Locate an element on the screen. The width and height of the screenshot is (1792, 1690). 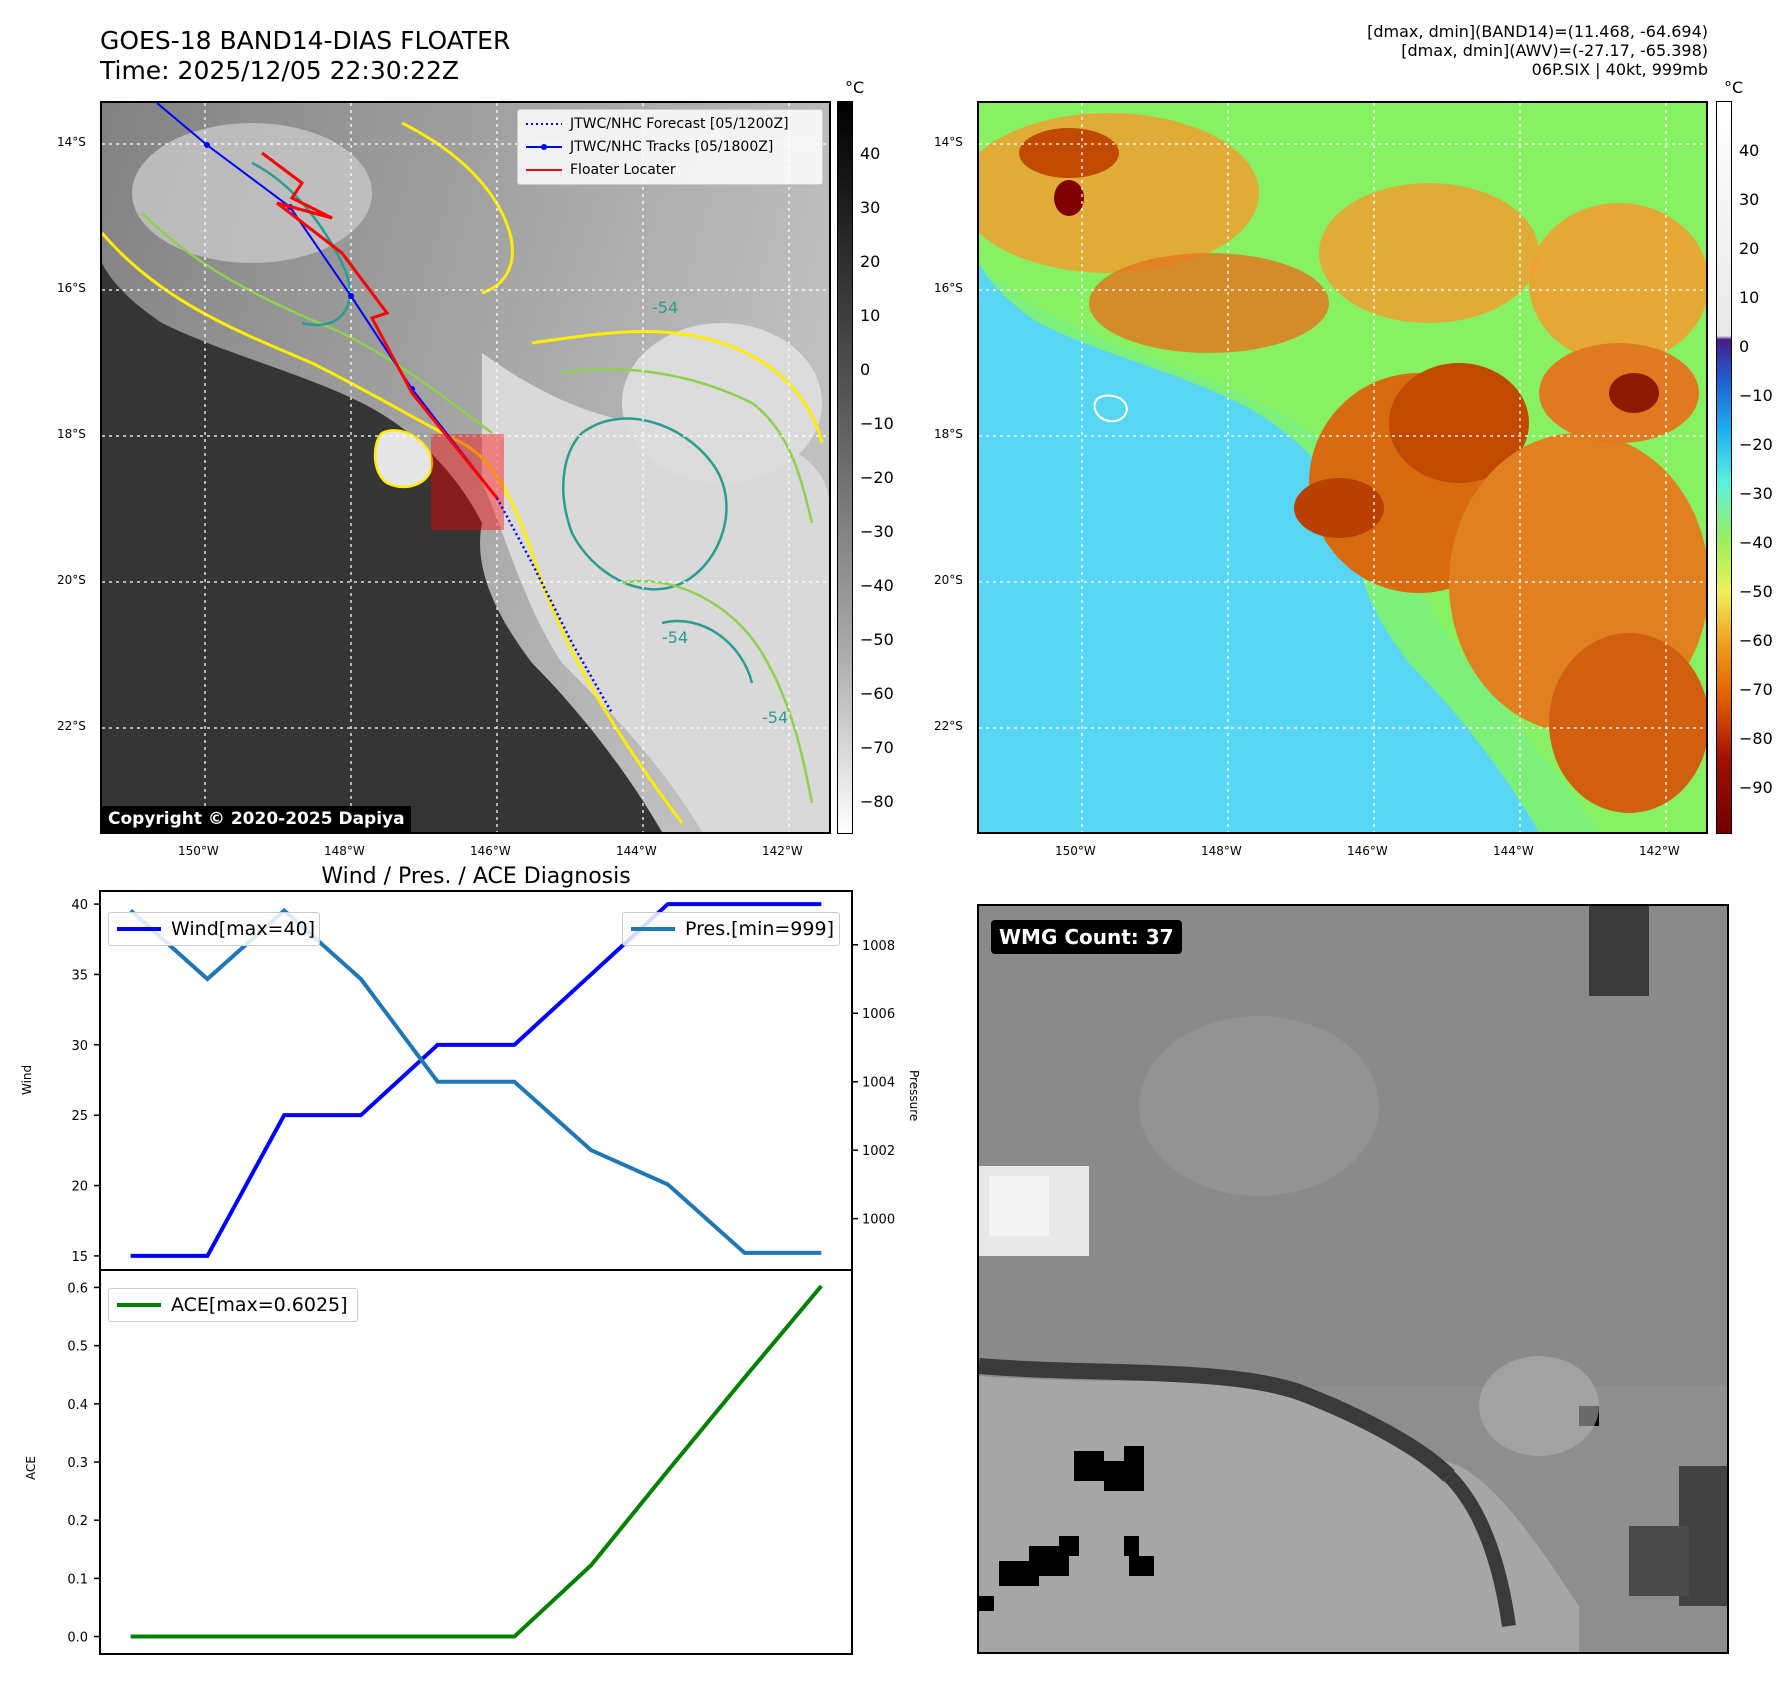
pressure-tick-label: 1004 is located at coordinates (878, 1083).